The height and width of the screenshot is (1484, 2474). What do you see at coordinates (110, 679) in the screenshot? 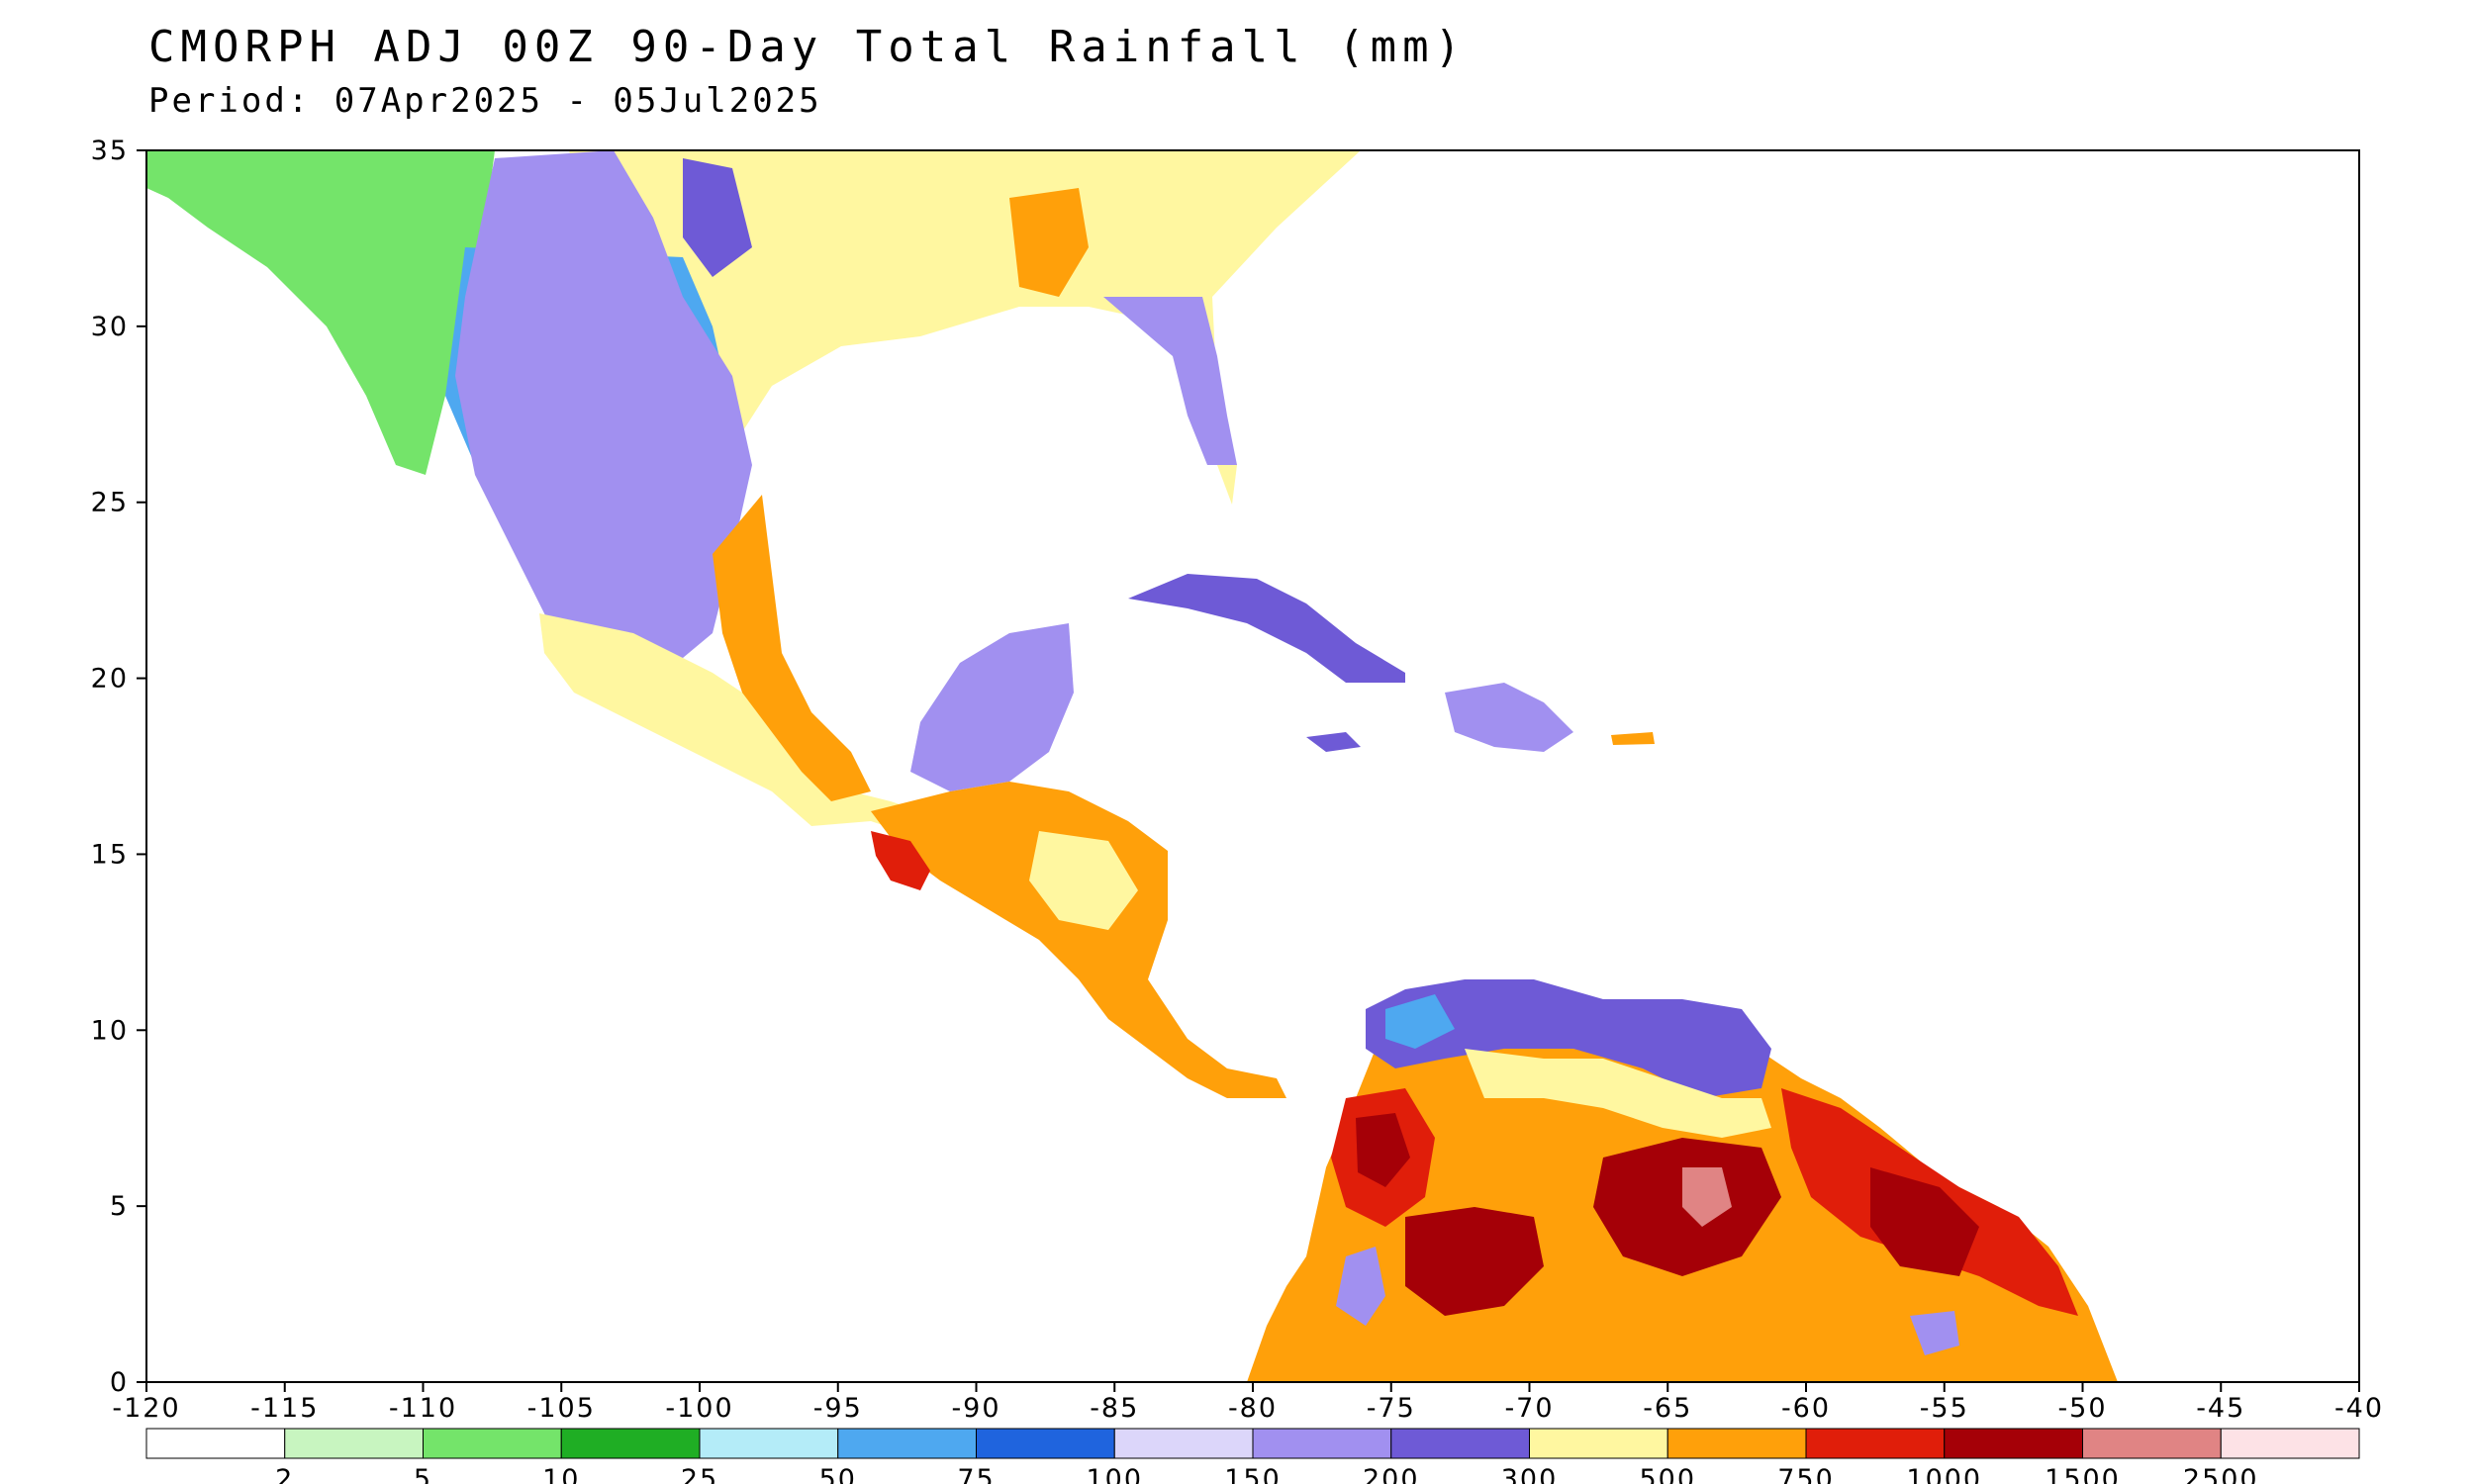
I see `lat-tick-label: 20` at bounding box center [110, 679].